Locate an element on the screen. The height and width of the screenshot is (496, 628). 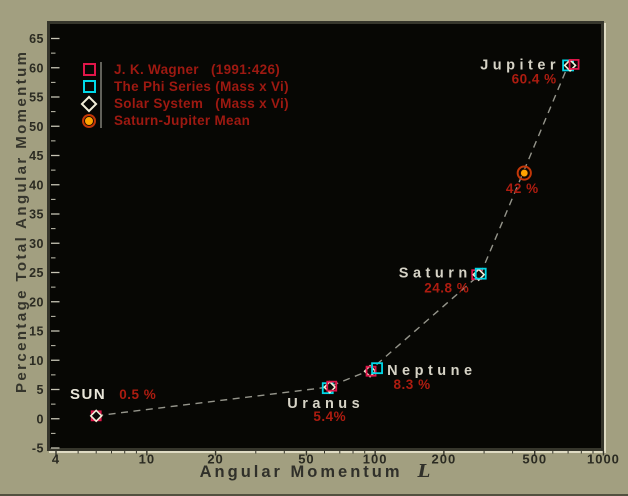
point-value-label: 42 % is located at coordinates (522, 188).